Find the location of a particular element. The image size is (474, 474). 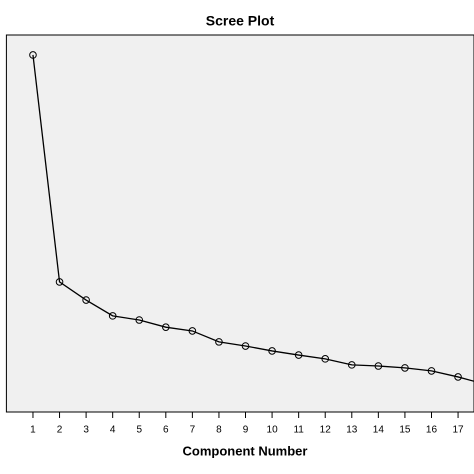

x-tick-label: 17 is located at coordinates (458, 430).